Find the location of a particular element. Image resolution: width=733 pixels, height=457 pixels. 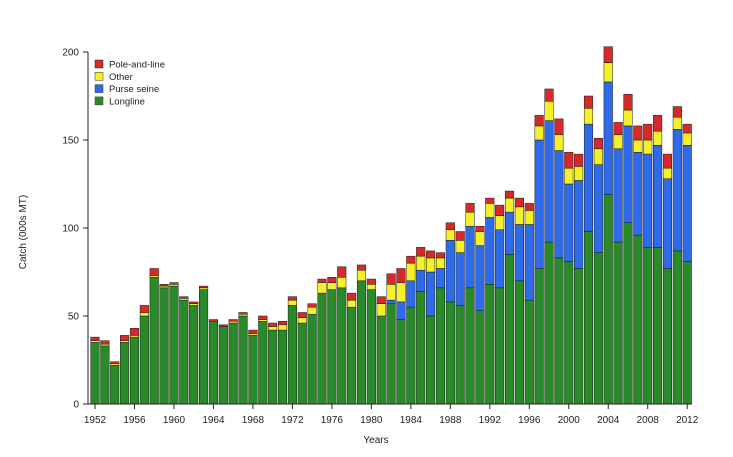

bar-longline-1965 is located at coordinates (223, 365).